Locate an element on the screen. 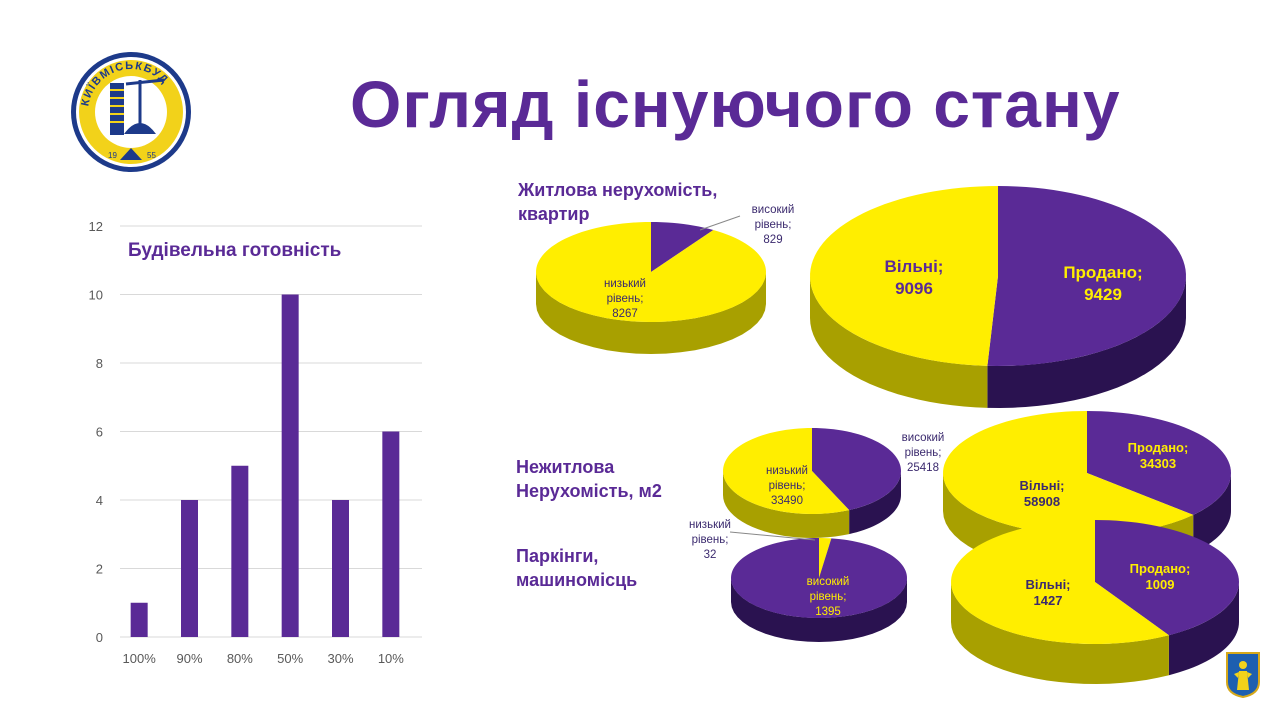 The height and width of the screenshot is (718, 1280). bar-100pct is located at coordinates (139, 619).